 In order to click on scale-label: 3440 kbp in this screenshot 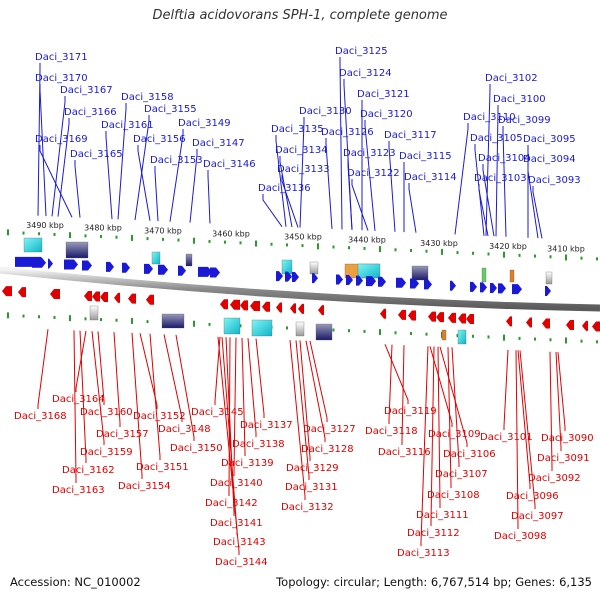, I will do `click(367, 240)`.